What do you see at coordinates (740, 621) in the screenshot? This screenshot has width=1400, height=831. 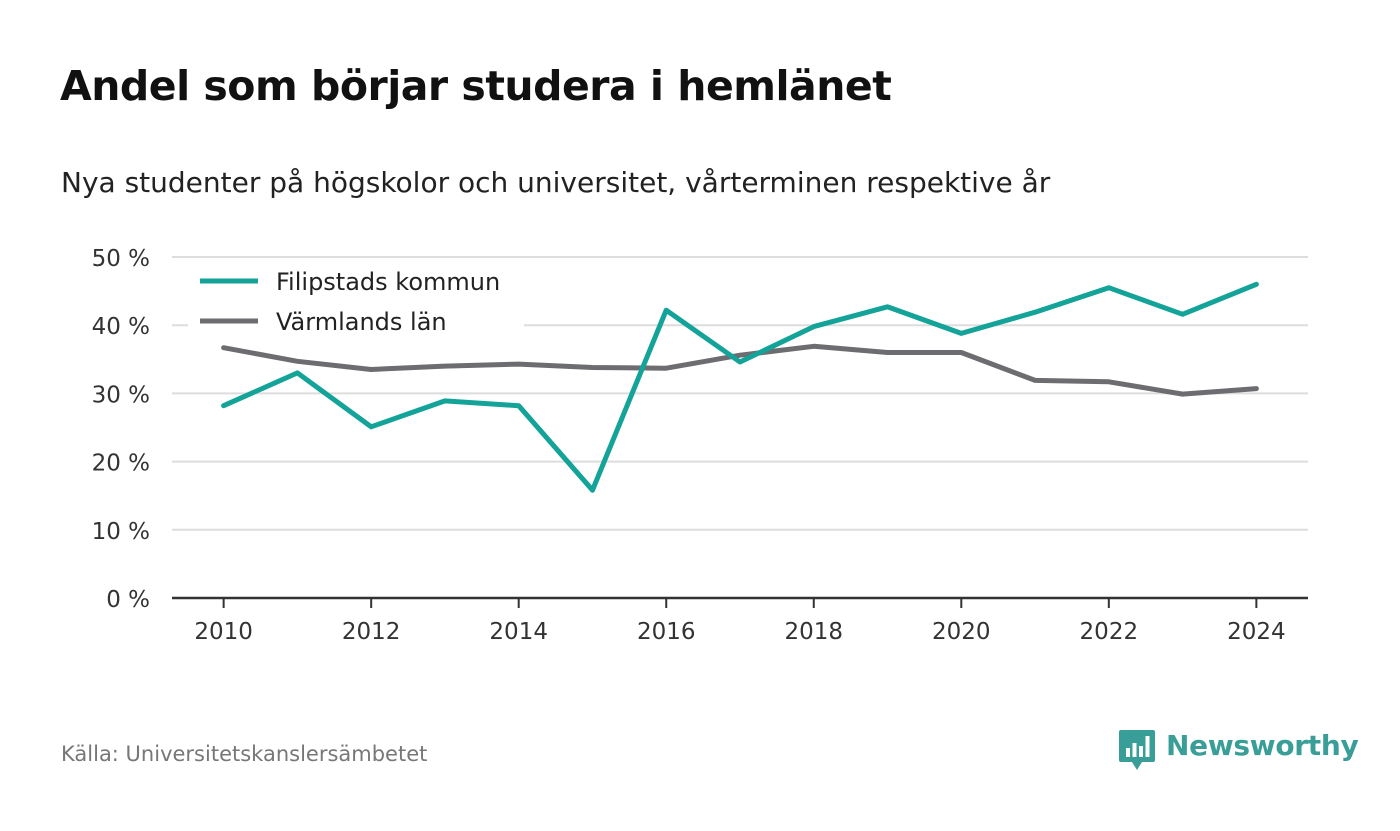 I see `x-axis-ticks: 2010 2012 2014 2016 2018 2020 2022 2024` at bounding box center [740, 621].